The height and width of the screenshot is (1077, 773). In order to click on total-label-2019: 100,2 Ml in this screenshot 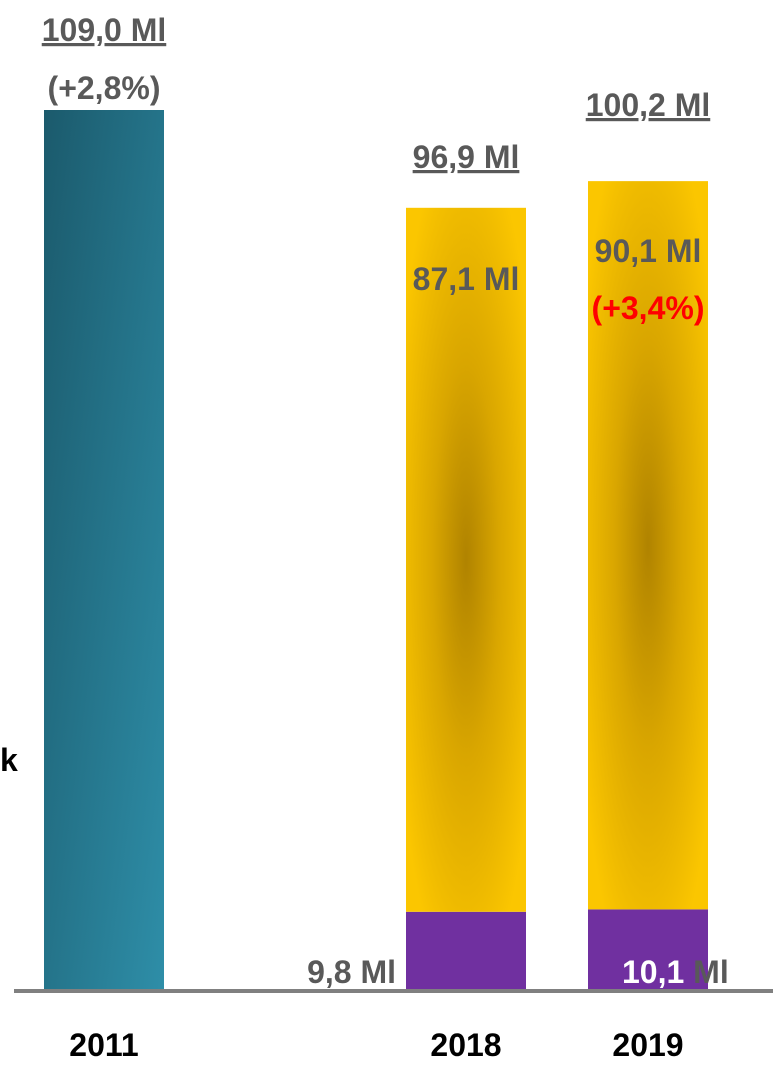, I will do `click(648, 105)`.